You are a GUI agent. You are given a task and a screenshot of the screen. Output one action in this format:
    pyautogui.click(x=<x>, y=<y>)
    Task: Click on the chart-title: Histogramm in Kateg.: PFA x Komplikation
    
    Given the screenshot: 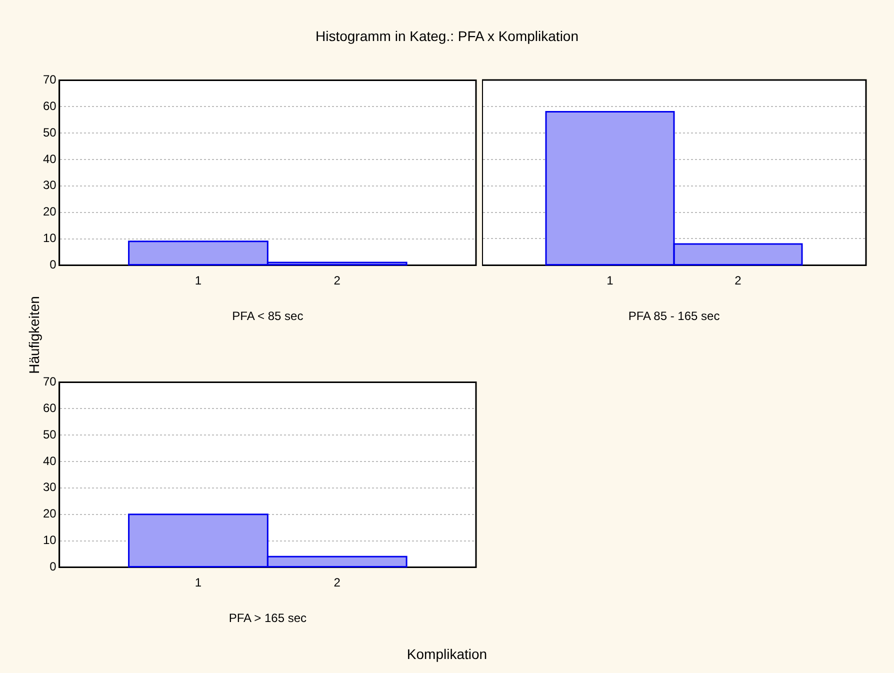 What is the action you would take?
    pyautogui.click(x=447, y=36)
    